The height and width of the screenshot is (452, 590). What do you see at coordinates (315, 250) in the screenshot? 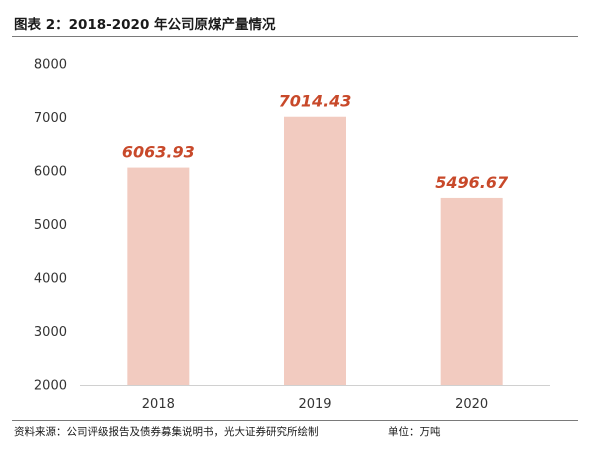
I see `bar-2019` at bounding box center [315, 250].